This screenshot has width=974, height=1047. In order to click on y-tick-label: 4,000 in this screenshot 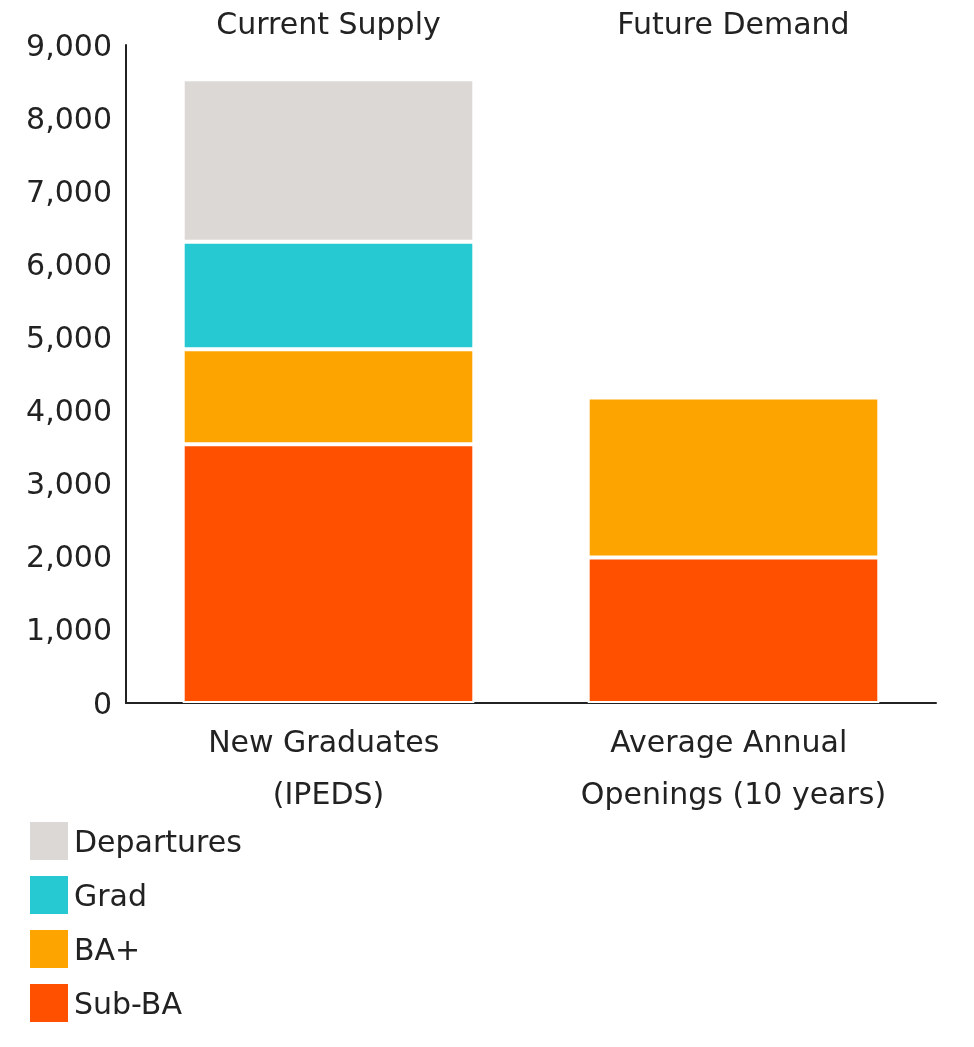, I will do `click(69, 411)`.